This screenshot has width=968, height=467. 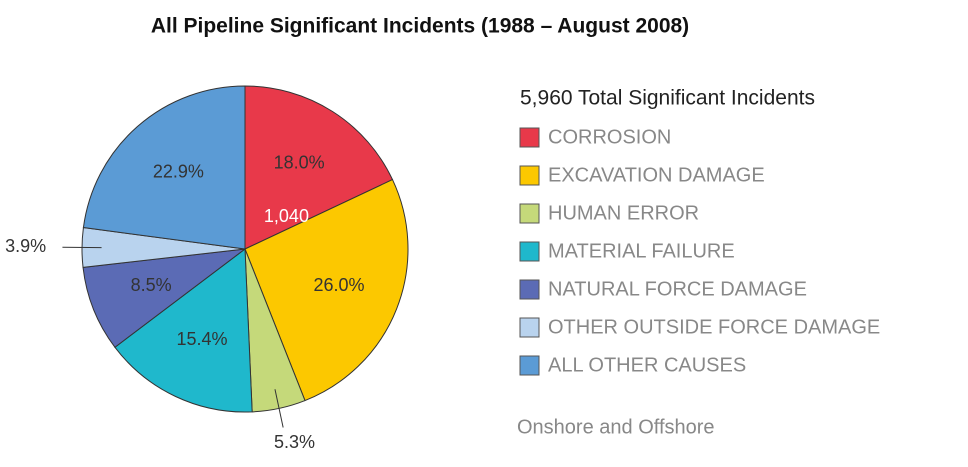 I want to click on data-label: 8.5%, so click(x=151, y=285).